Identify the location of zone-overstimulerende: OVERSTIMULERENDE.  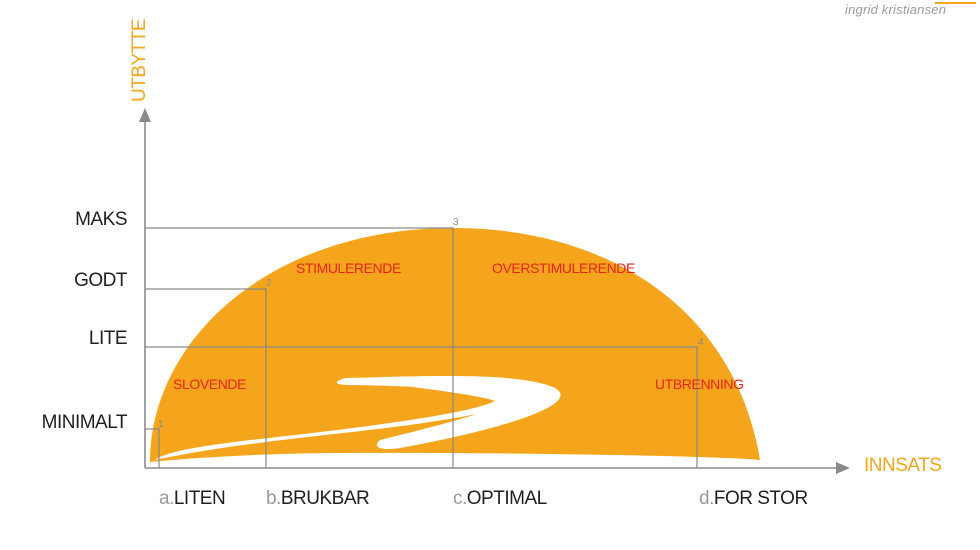
(563, 268).